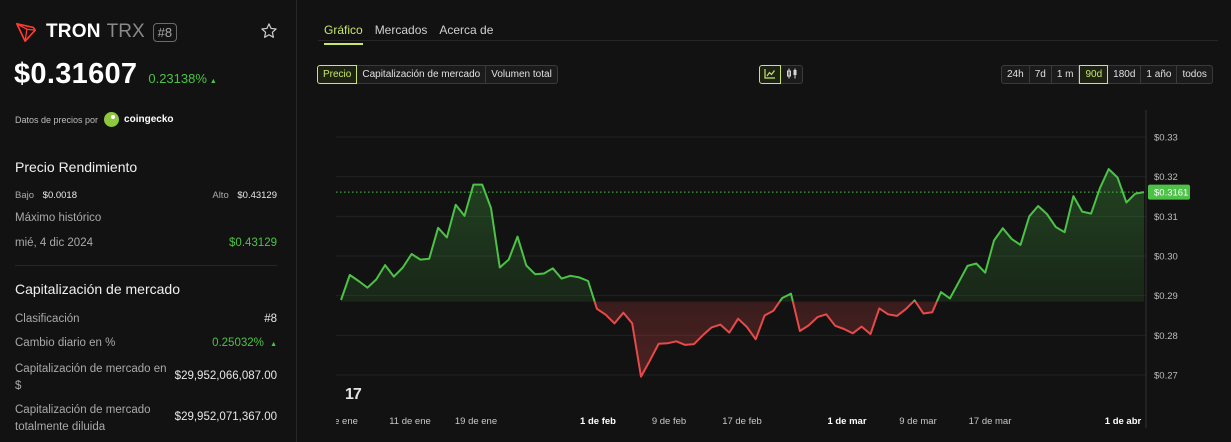  I want to click on rank-value: #8, so click(270, 319).